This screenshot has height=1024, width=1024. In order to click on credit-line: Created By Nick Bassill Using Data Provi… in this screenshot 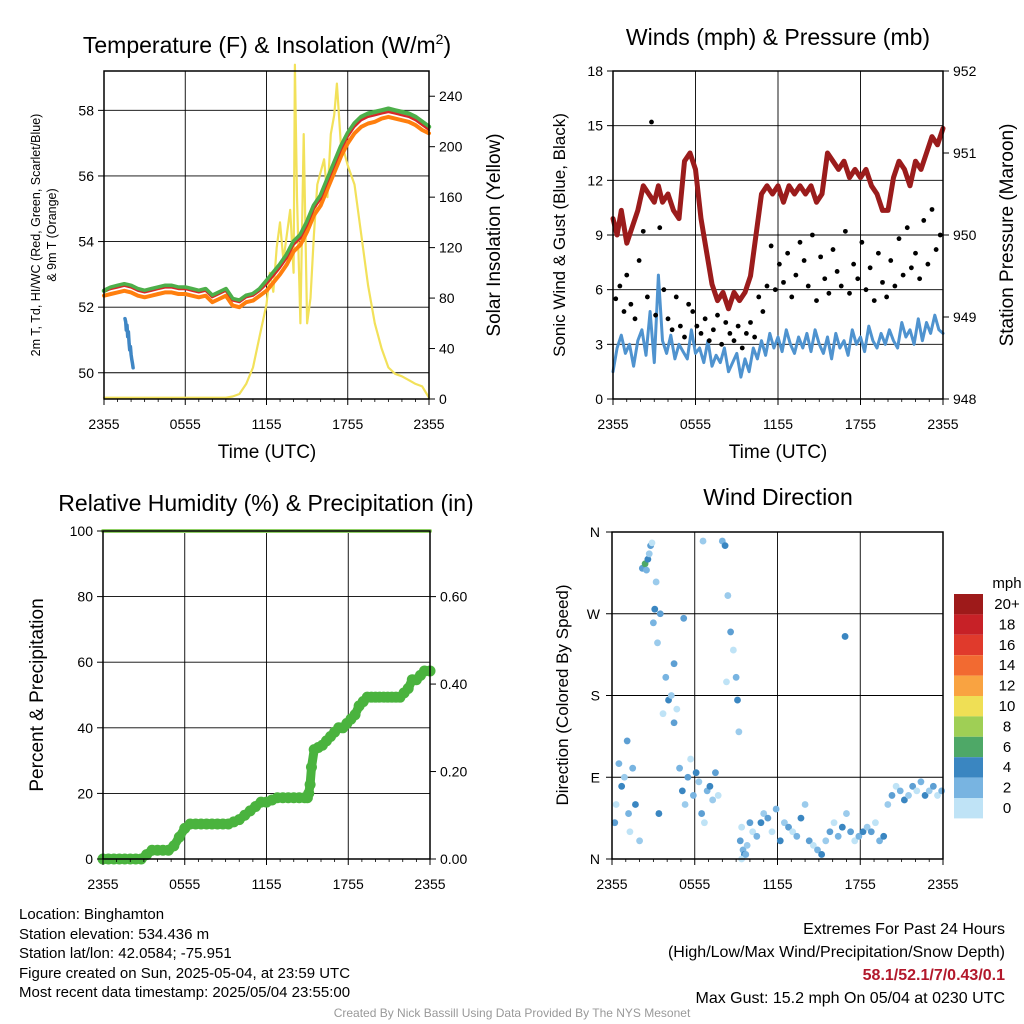, I will do `click(512, 1013)`.